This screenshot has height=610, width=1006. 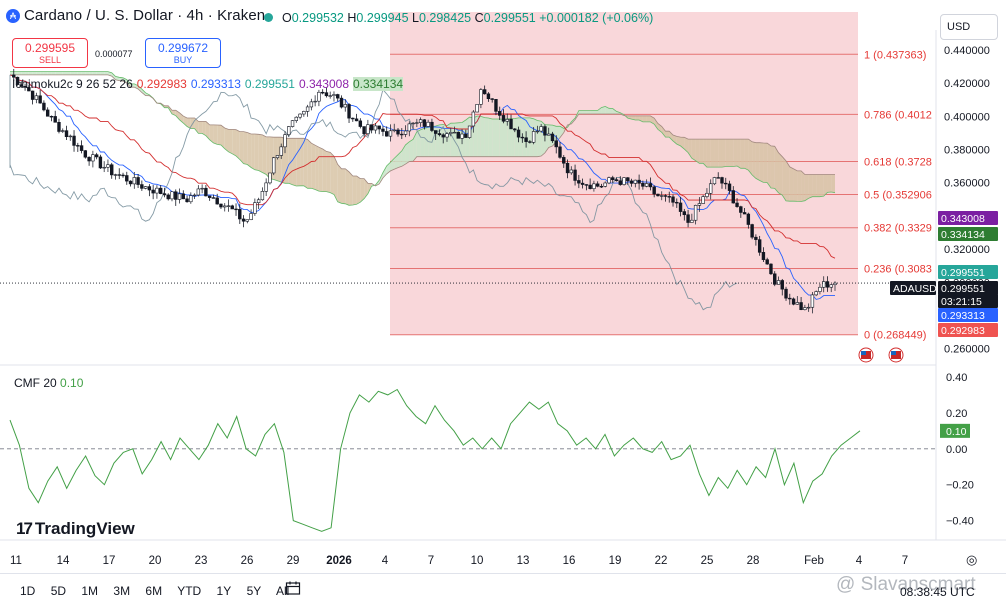 What do you see at coordinates (937, 592) in the screenshot?
I see `utc-clock: 08:38:45 UTC` at bounding box center [937, 592].